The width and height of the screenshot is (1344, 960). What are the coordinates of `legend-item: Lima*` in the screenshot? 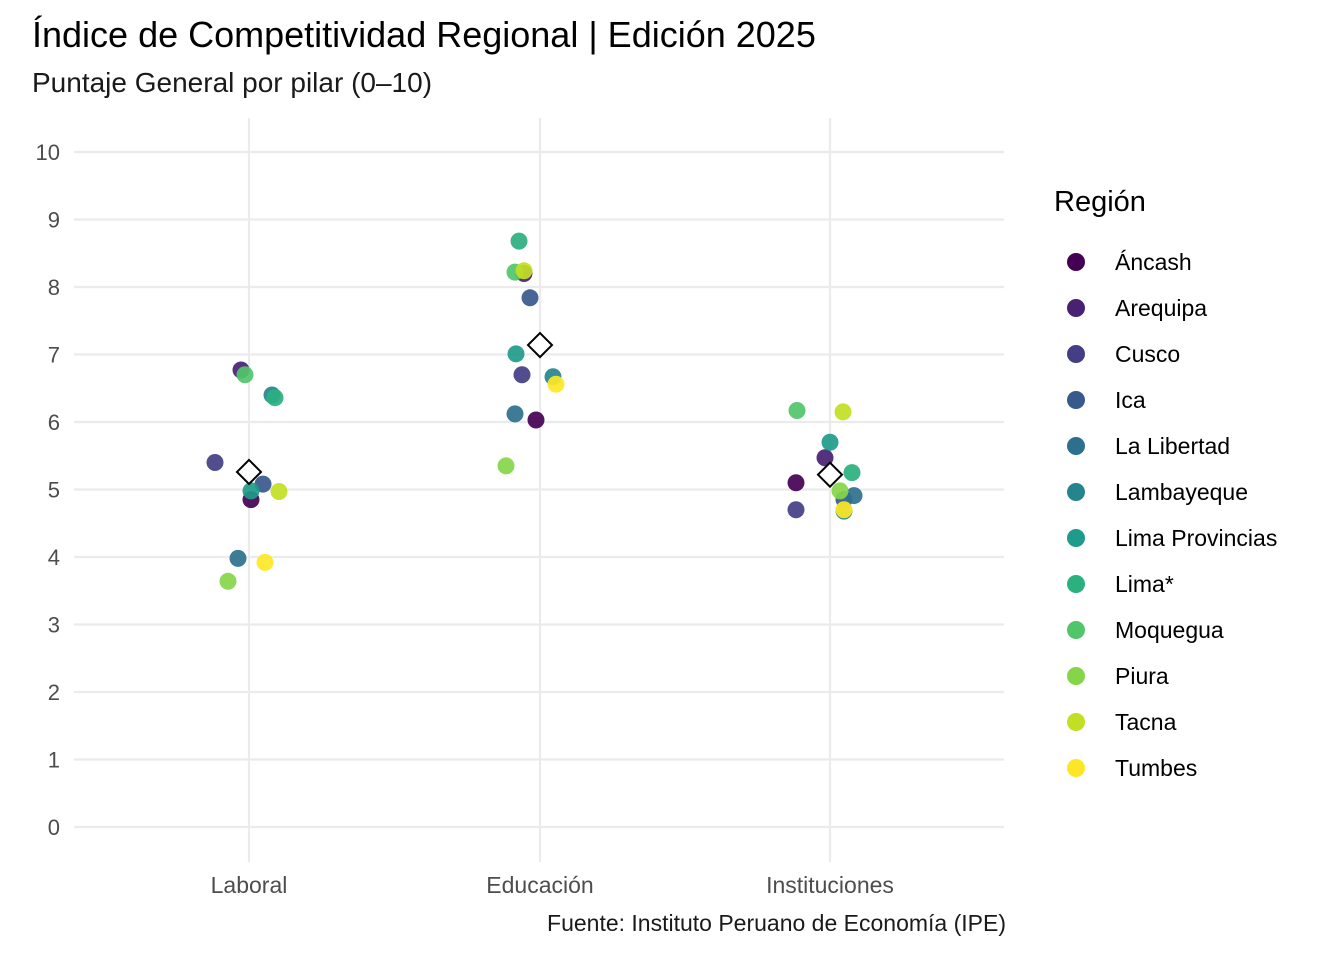 It's located at (1114, 584).